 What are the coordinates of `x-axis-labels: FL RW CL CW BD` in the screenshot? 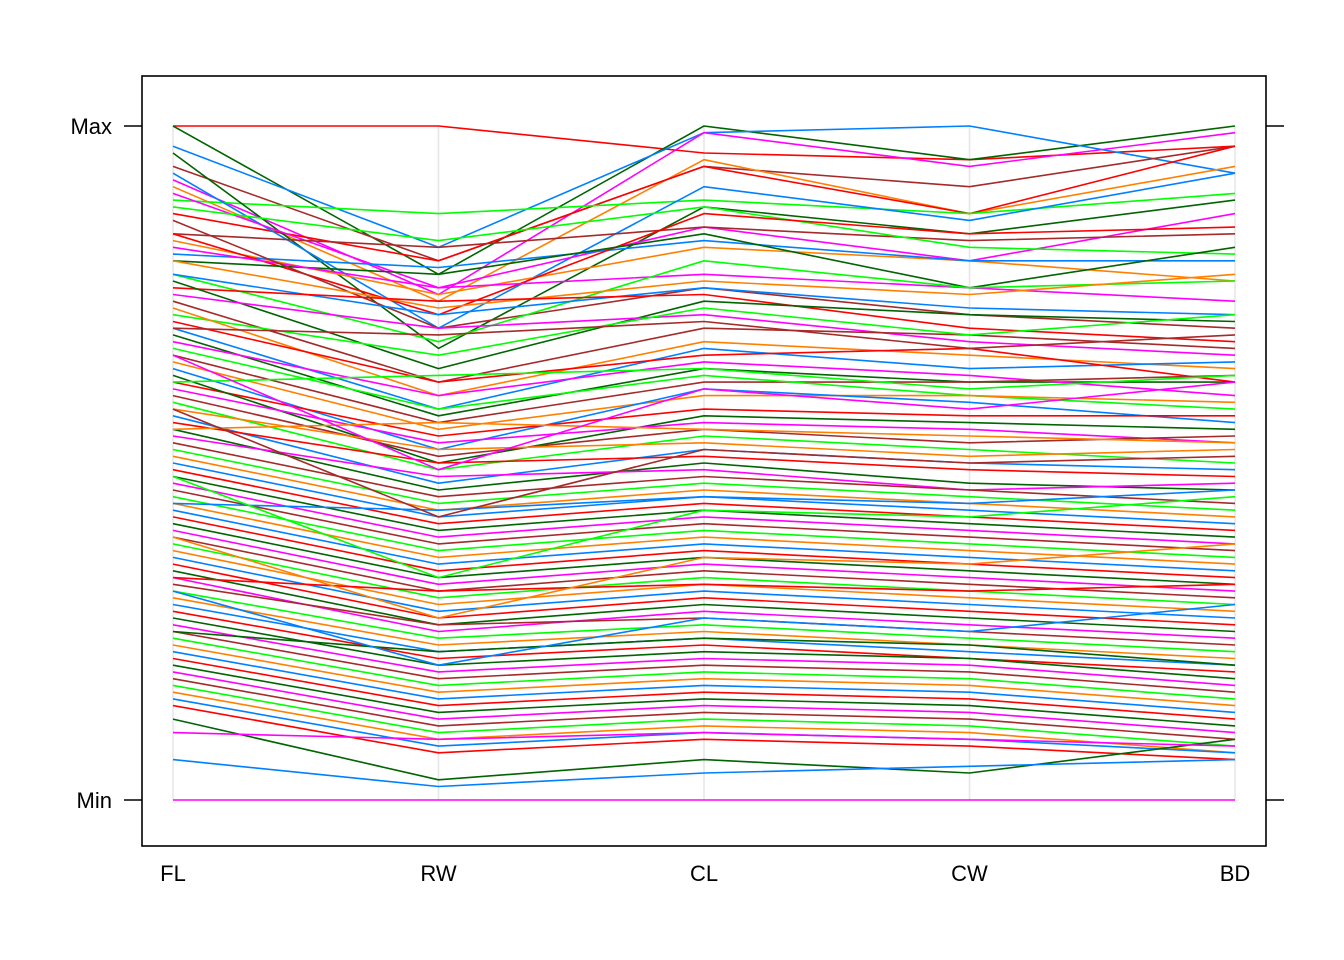 It's located at (705, 873).